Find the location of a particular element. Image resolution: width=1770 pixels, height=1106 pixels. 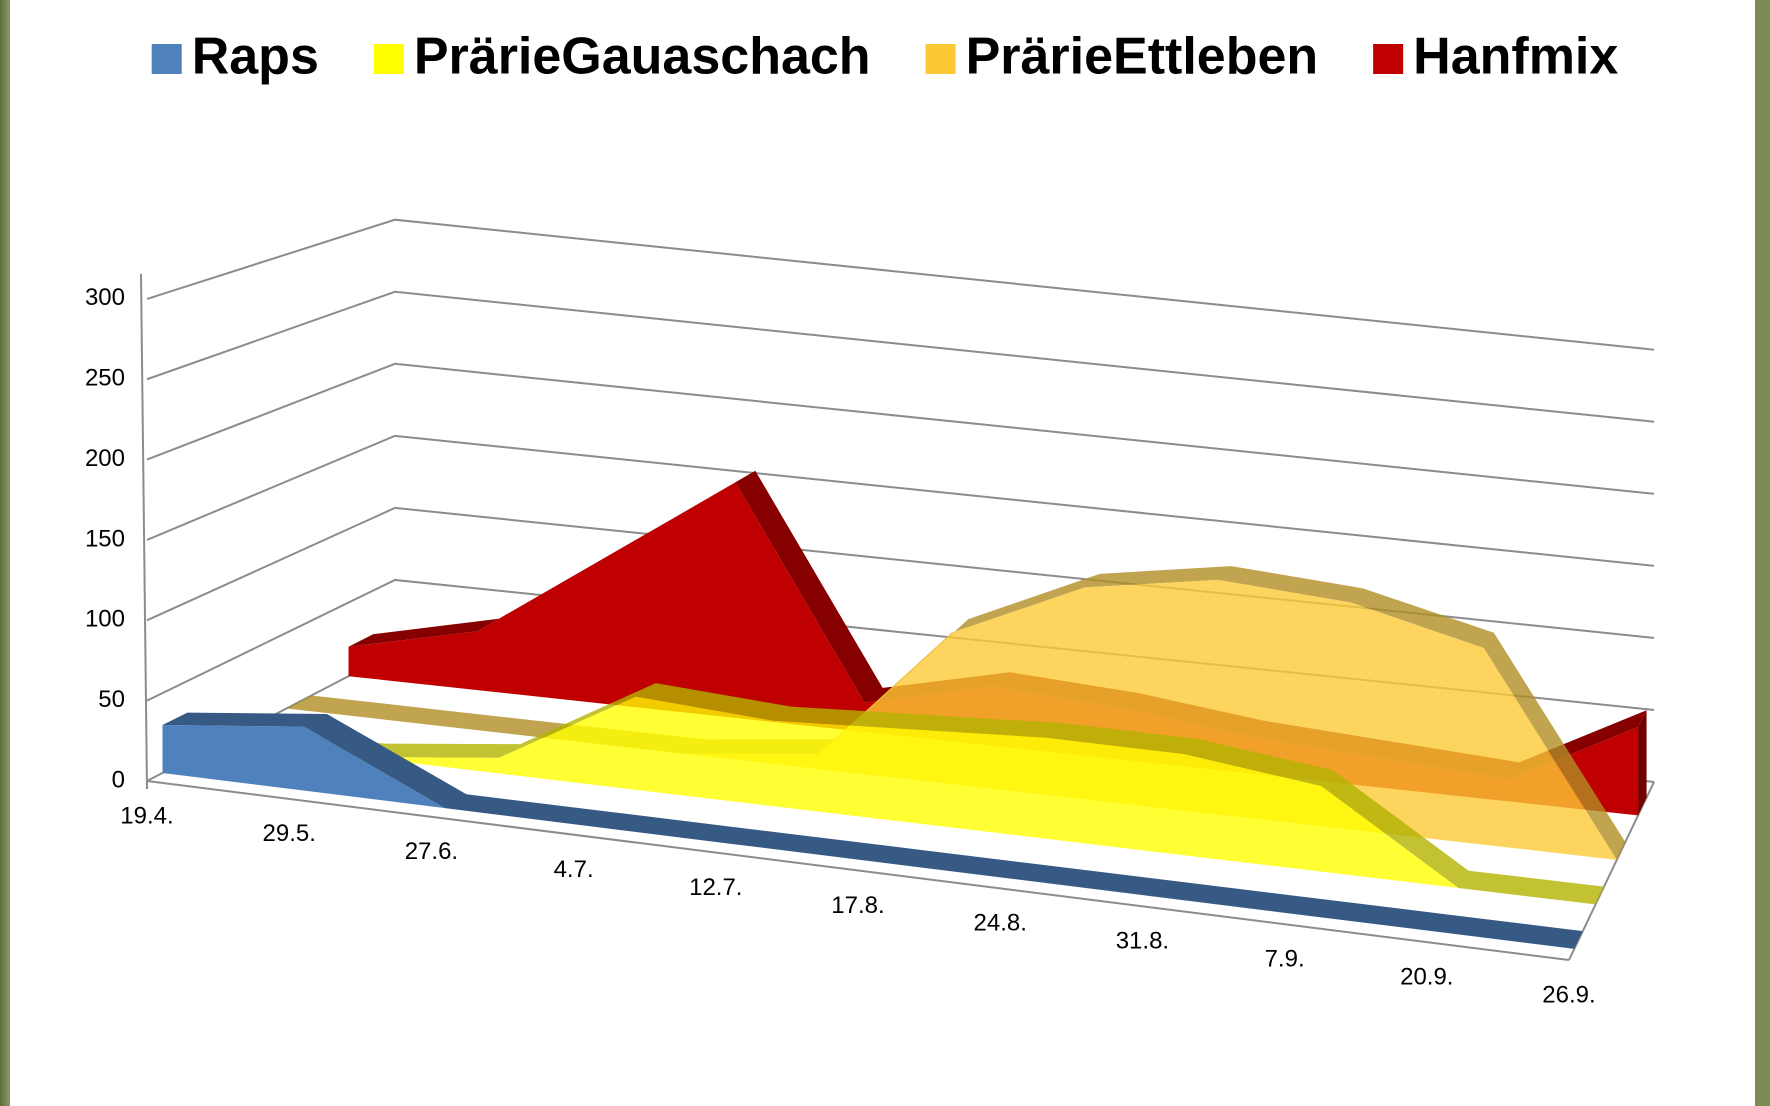

y-tick-label: 200 is located at coordinates (105, 458).